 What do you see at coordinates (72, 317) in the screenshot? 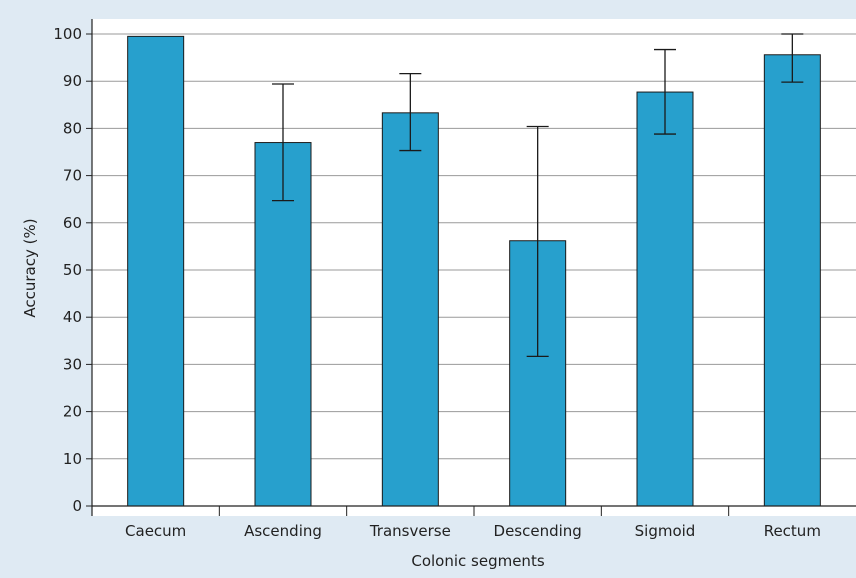
I see `y-tick-label: 40` at bounding box center [72, 317].